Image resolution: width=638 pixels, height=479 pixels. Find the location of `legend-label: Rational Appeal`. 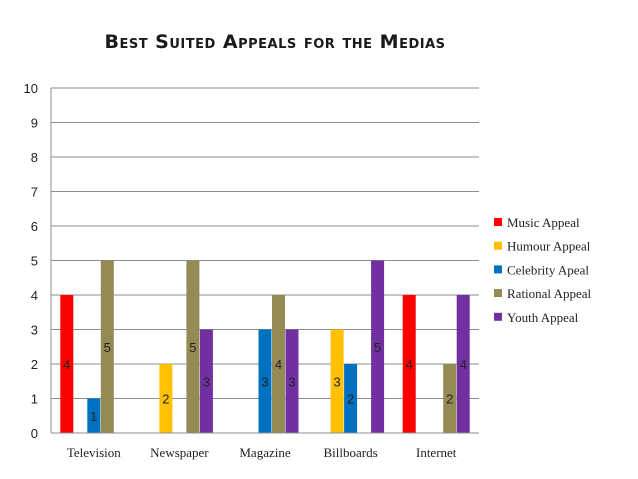

legend-label: Rational Appeal is located at coordinates (549, 293).